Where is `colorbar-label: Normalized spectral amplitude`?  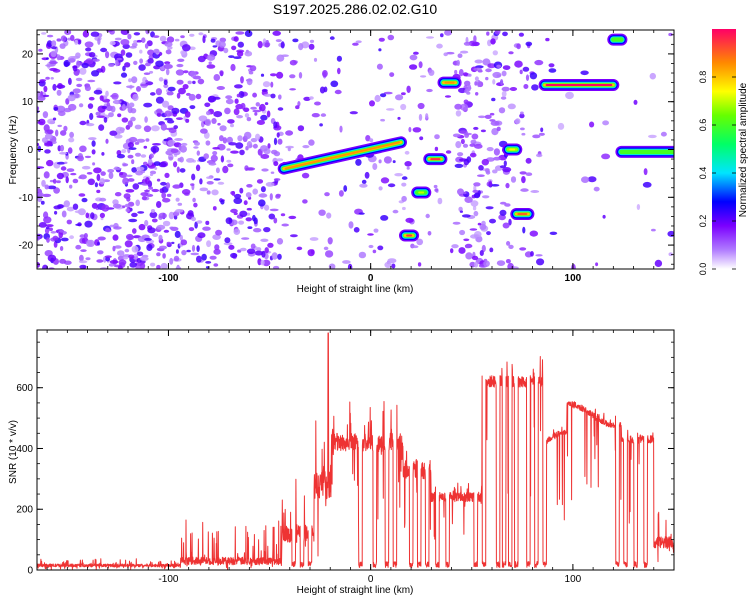 colorbar-label: Normalized spectral amplitude is located at coordinates (743, 149).